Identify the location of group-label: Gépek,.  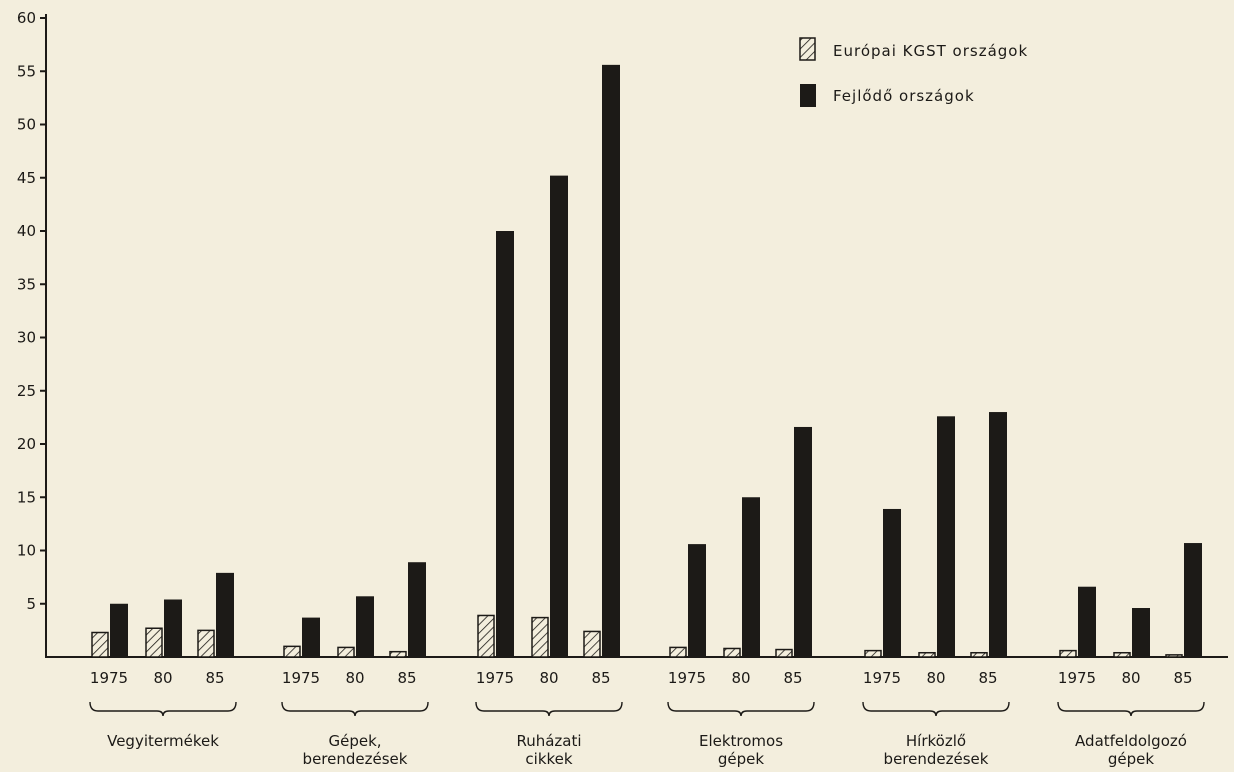
(354, 741).